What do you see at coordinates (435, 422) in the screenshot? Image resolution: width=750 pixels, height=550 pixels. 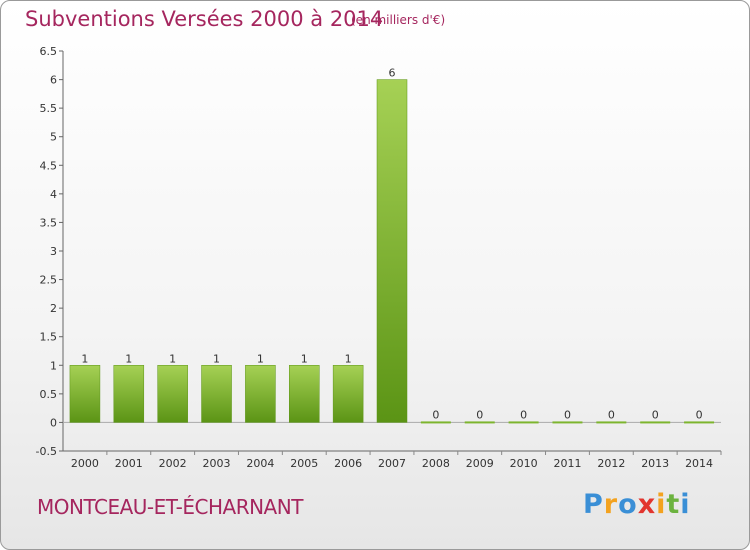 I see `bar-2008` at bounding box center [435, 422].